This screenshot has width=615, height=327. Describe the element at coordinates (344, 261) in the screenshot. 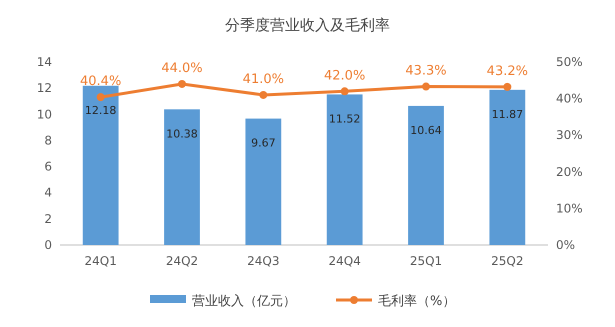

I see `x-tick-label: 24Q4` at that location.